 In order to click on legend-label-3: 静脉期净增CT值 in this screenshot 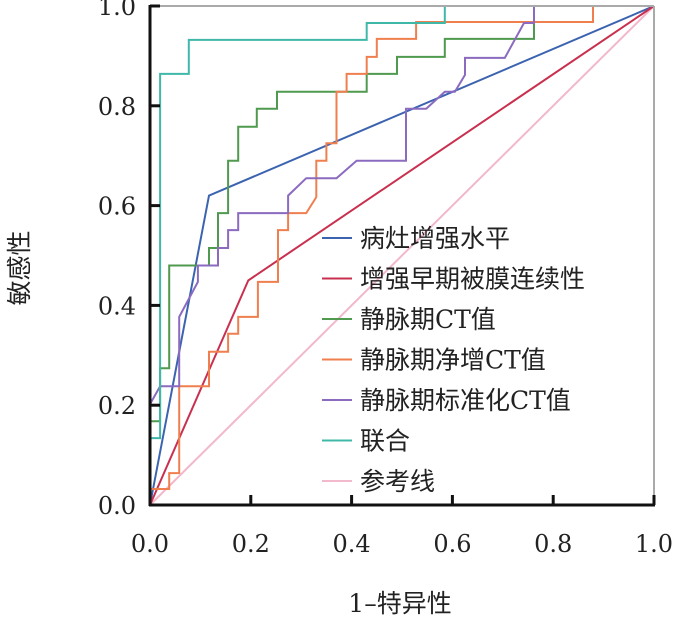, I will do `click(453, 360)`.